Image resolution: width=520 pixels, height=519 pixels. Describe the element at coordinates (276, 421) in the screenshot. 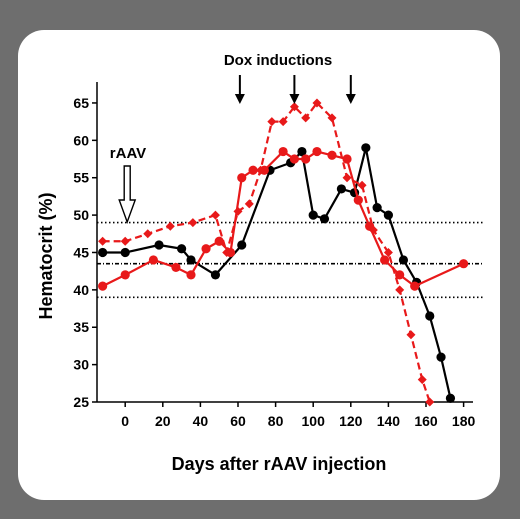

I see `x-tick-label: 80` at that location.